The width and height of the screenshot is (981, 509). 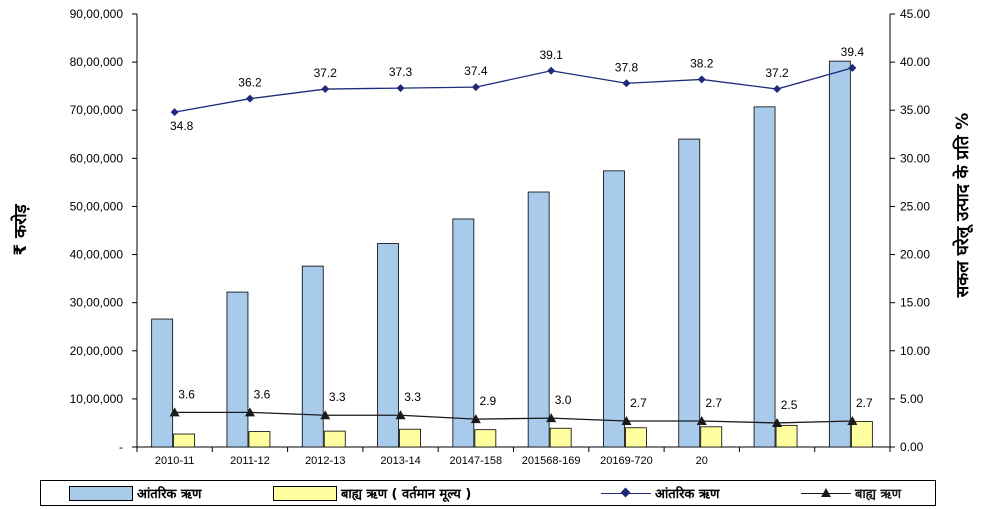 I want to click on x-tick-label: 2010-11, so click(x=175, y=461).